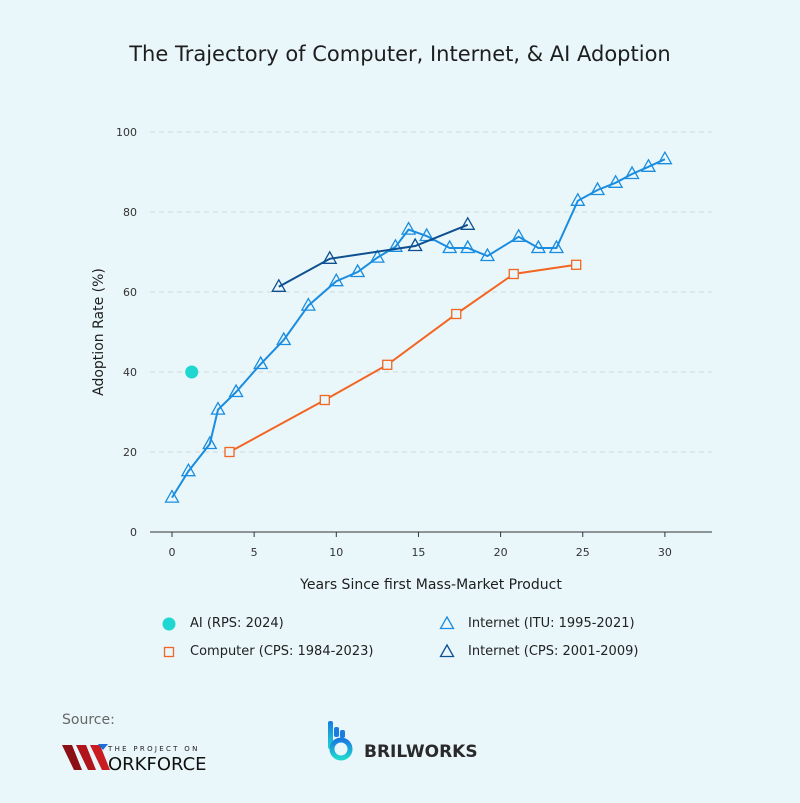 This screenshot has height=803, width=800. Describe the element at coordinates (88, 720) in the screenshot. I see `source-label: Source:` at that location.